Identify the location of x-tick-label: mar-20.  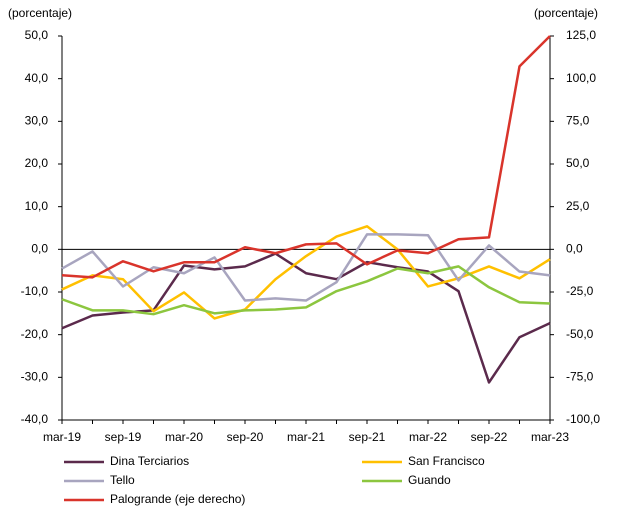
(184, 437).